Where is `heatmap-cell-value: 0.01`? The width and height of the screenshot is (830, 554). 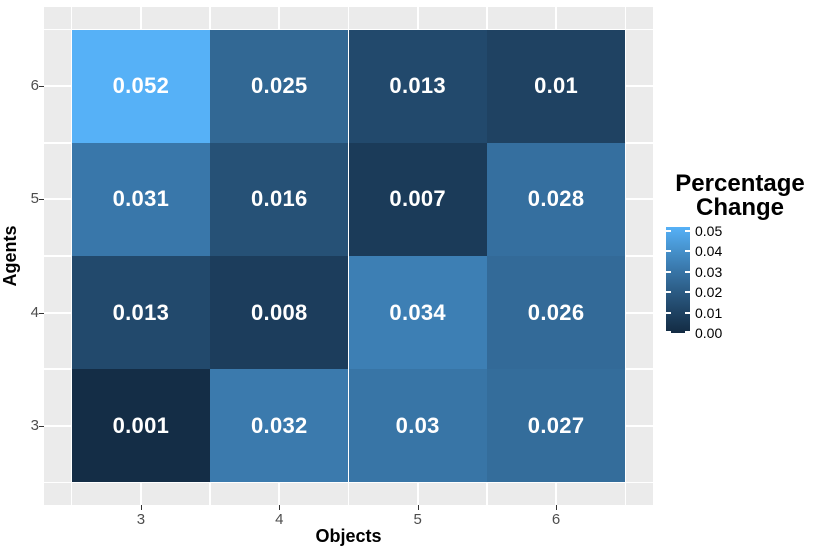
heatmap-cell-value: 0.01 is located at coordinates (556, 86).